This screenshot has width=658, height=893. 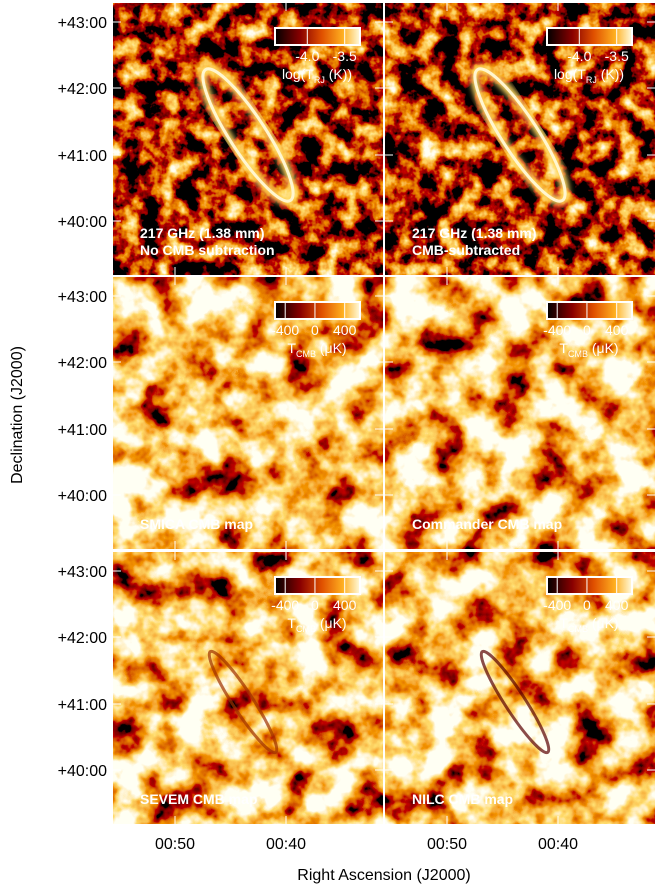 What do you see at coordinates (466, 250) in the screenshot?
I see `panel-label: CMB-subtracted` at bounding box center [466, 250].